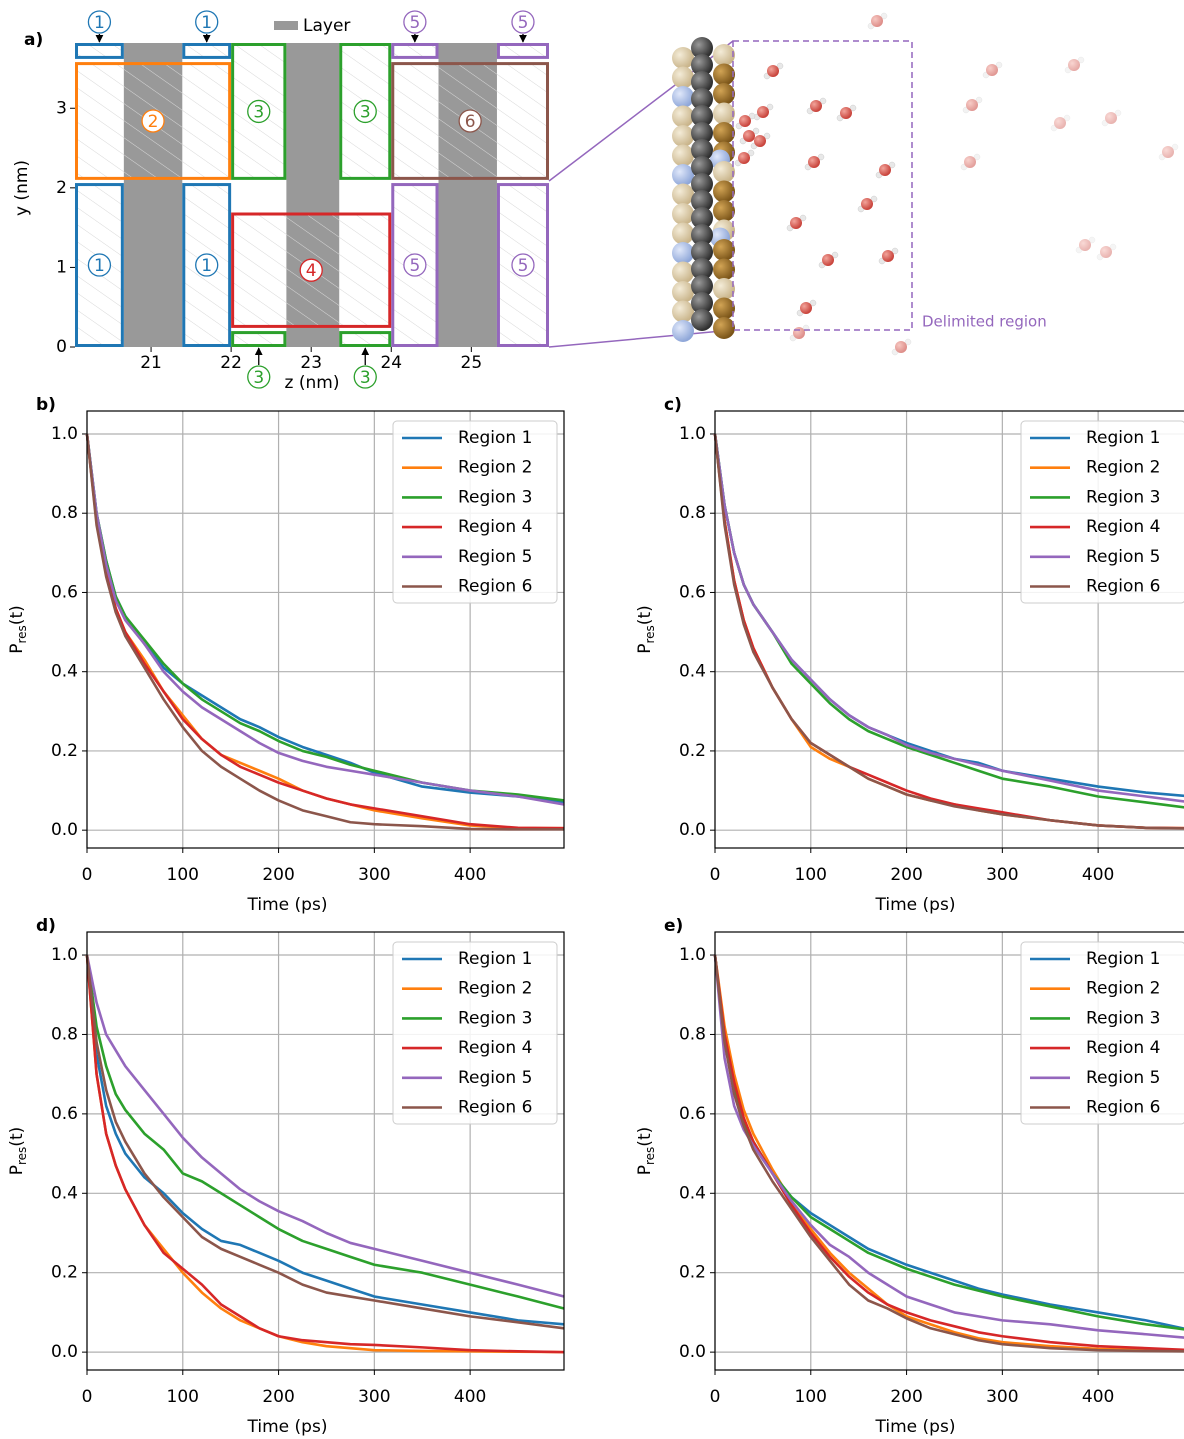  What do you see at coordinates (692, 592) in the screenshot?
I see `y-tick-label: 0.6` at bounding box center [692, 592].